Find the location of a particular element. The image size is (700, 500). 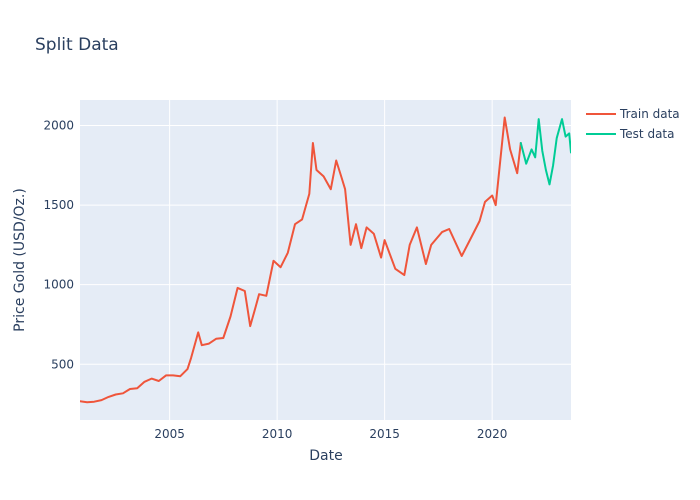

legend-item: Test data is located at coordinates (630, 134).